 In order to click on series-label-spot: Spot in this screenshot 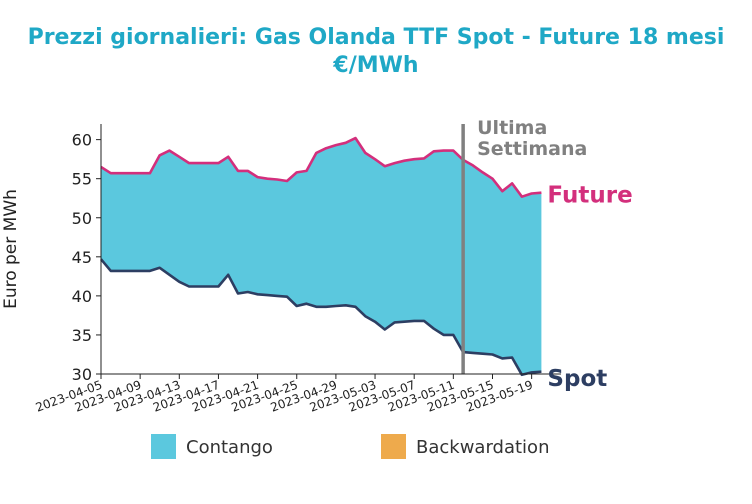, I will do `click(577, 379)`.